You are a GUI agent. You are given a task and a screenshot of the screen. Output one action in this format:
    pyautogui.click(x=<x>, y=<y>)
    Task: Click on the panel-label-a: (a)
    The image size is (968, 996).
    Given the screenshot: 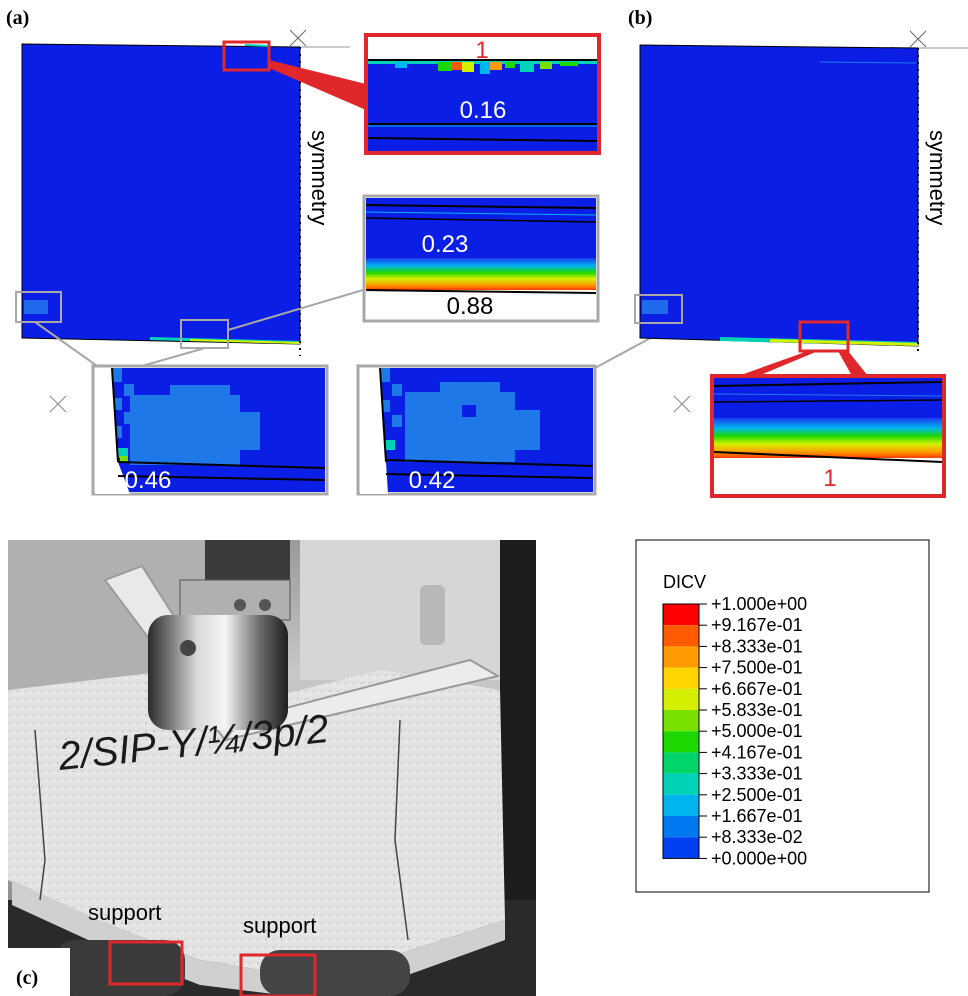 What is the action you would take?
    pyautogui.click(x=17, y=18)
    